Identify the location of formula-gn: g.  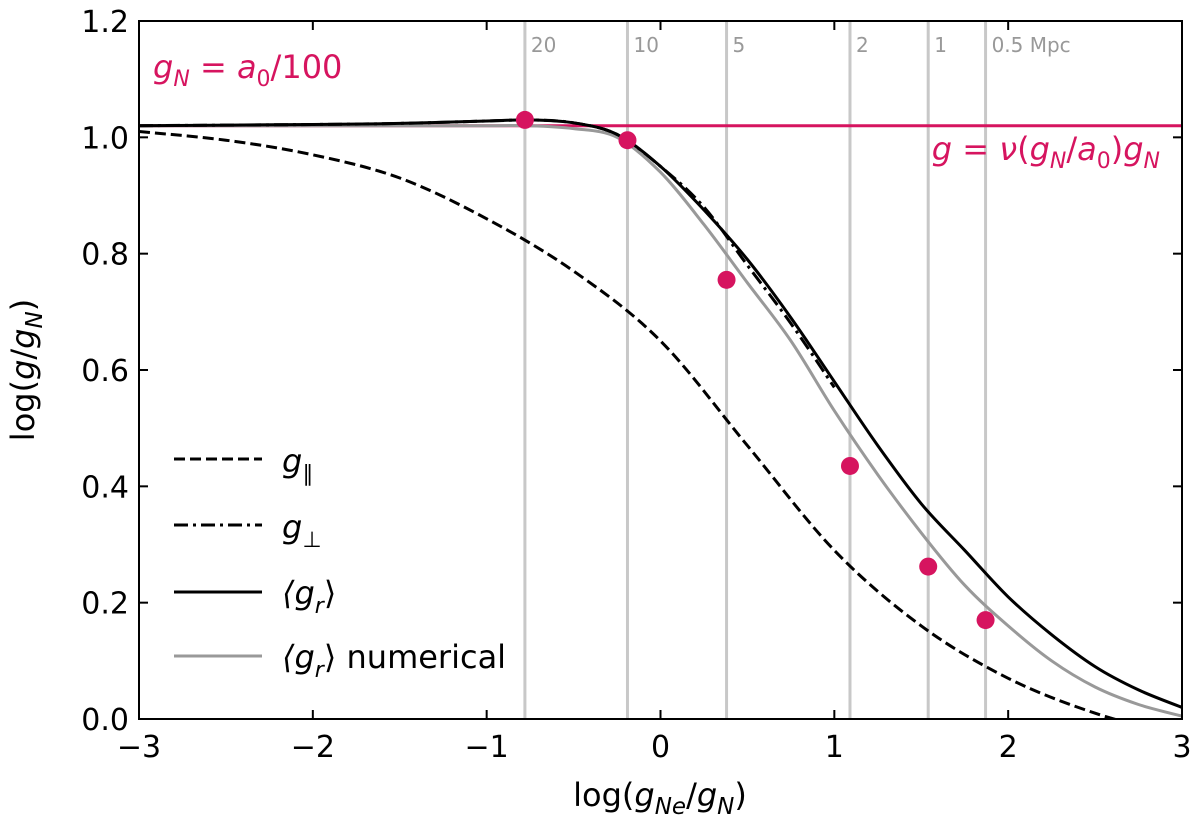
(1040, 149).